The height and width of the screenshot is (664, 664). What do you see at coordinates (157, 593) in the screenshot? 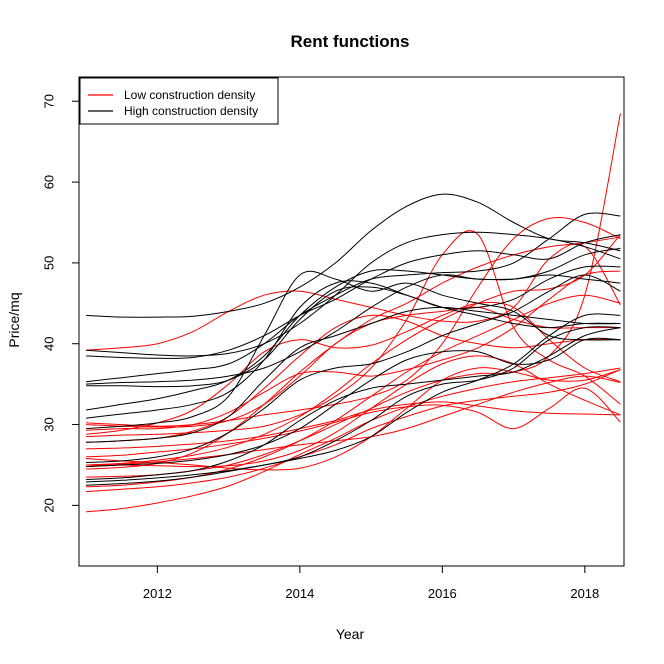
I see `x-tick-label: 2012` at bounding box center [157, 593].